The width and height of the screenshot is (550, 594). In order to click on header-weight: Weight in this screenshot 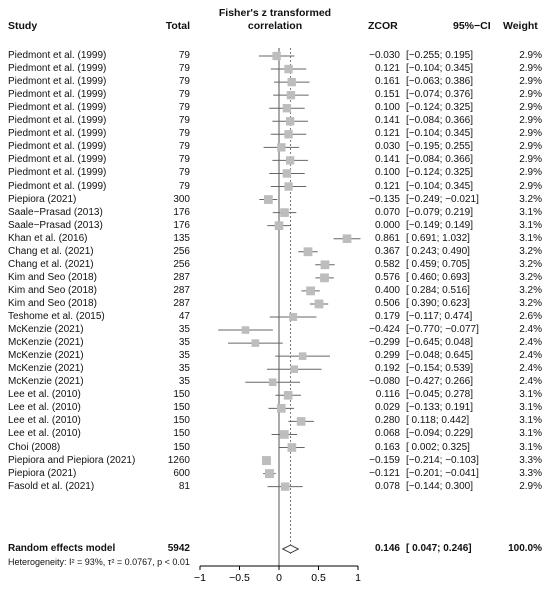, I will do `click(520, 26)`.